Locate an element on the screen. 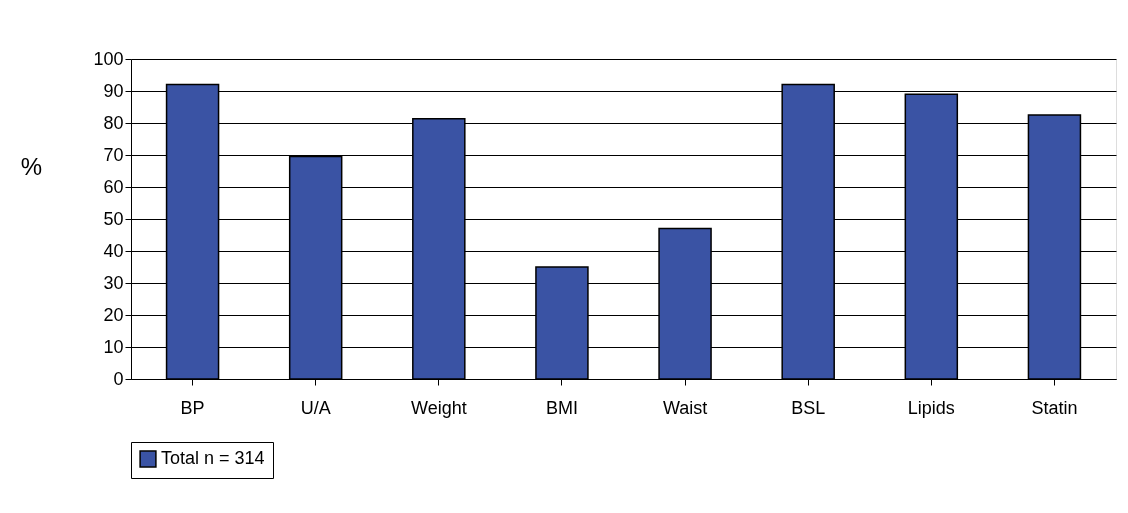 The width and height of the screenshot is (1128, 513). y-tick-label: 50 is located at coordinates (113, 218).